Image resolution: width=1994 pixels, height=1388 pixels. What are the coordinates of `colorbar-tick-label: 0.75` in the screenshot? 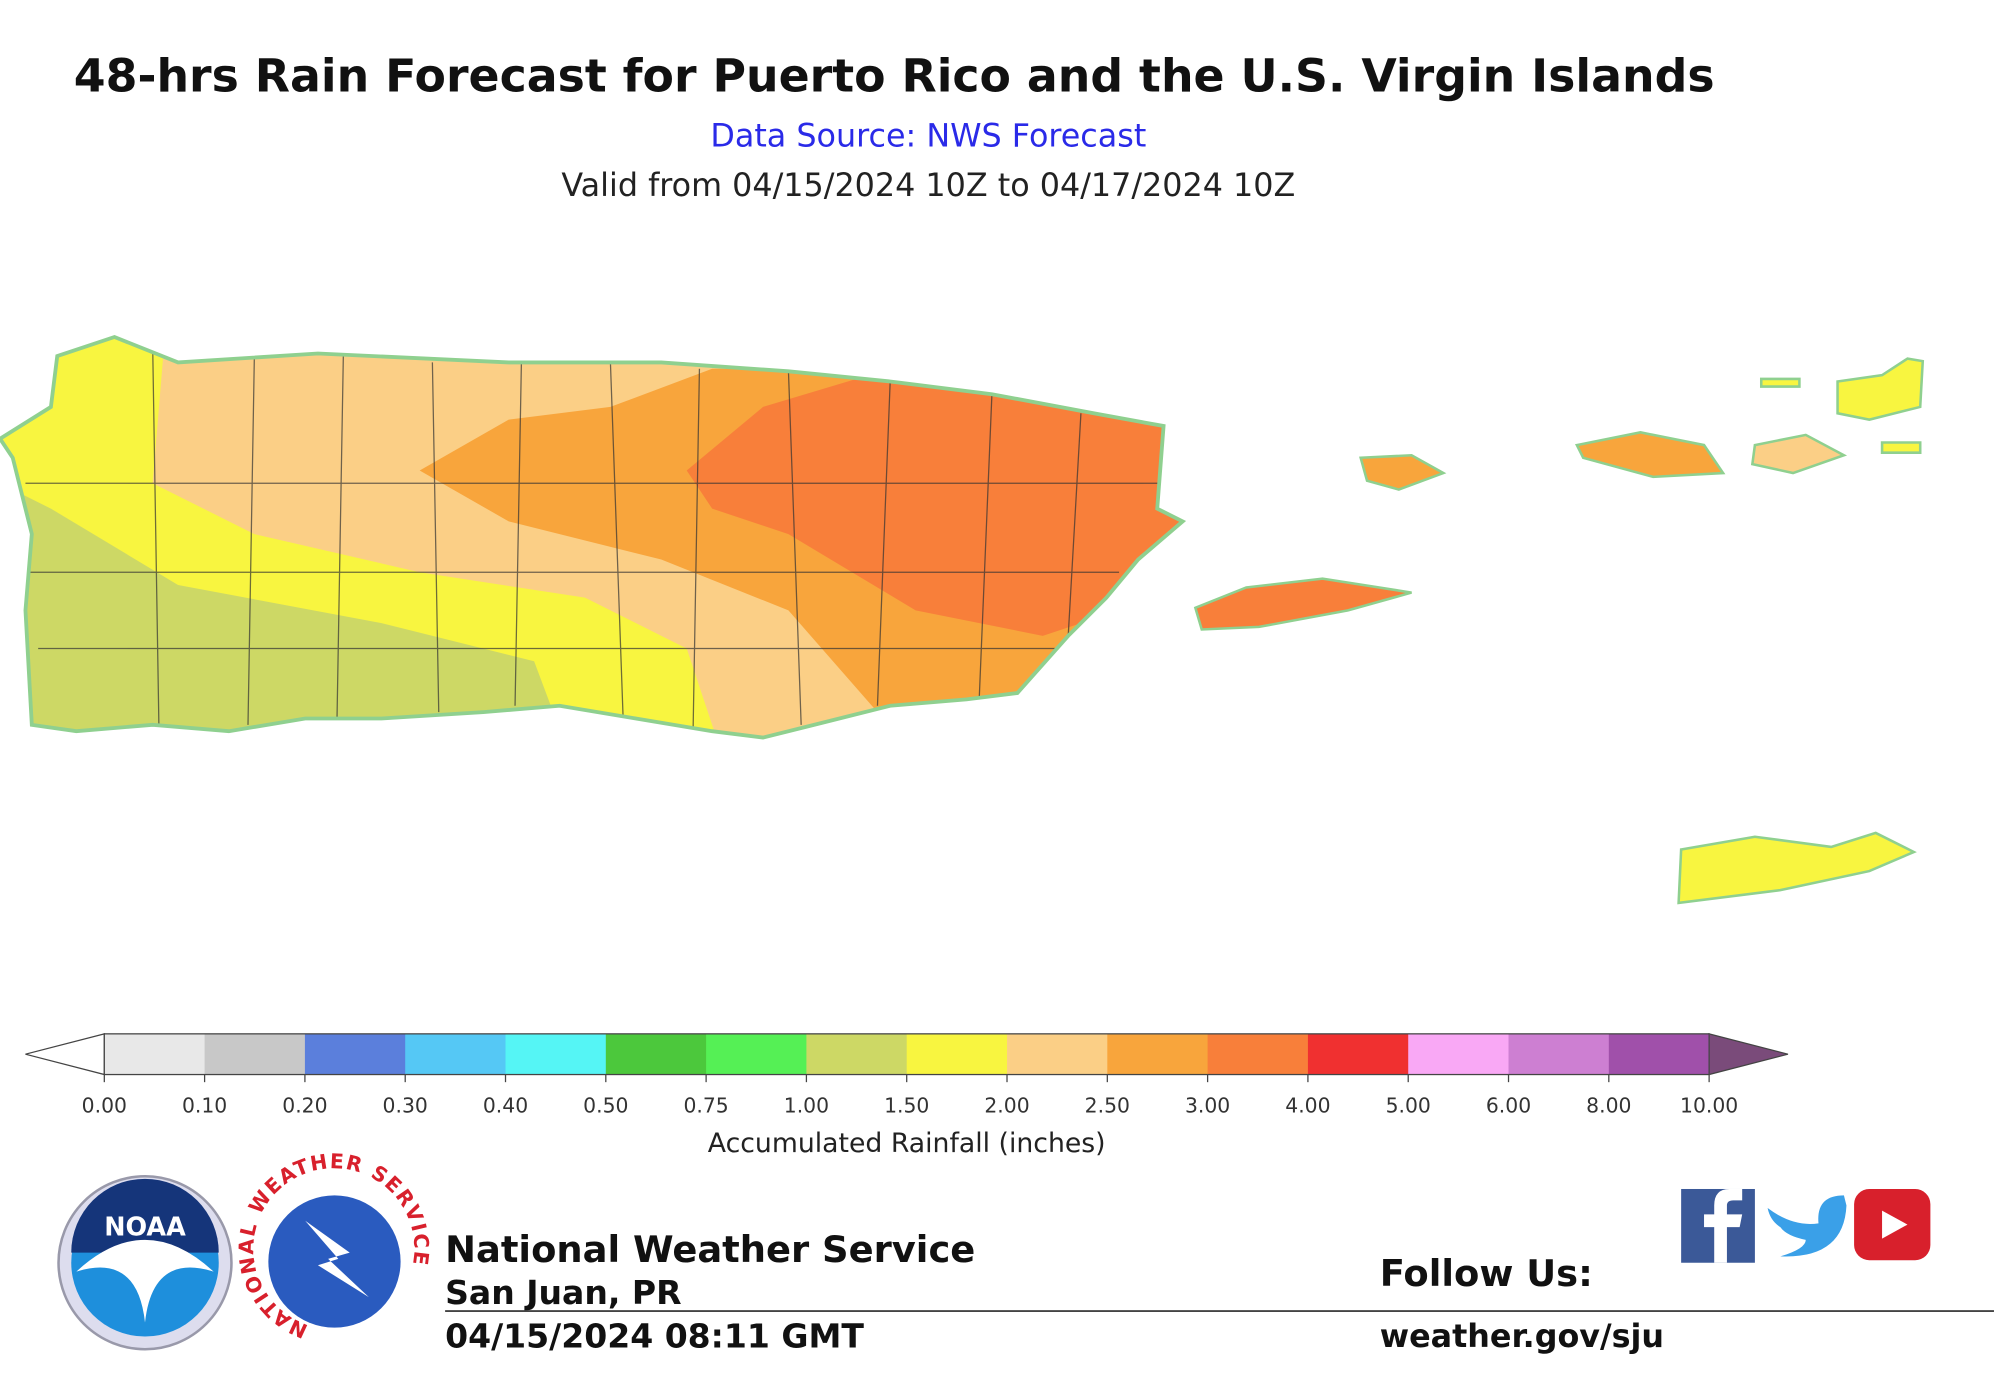 It's located at (705, 1105).